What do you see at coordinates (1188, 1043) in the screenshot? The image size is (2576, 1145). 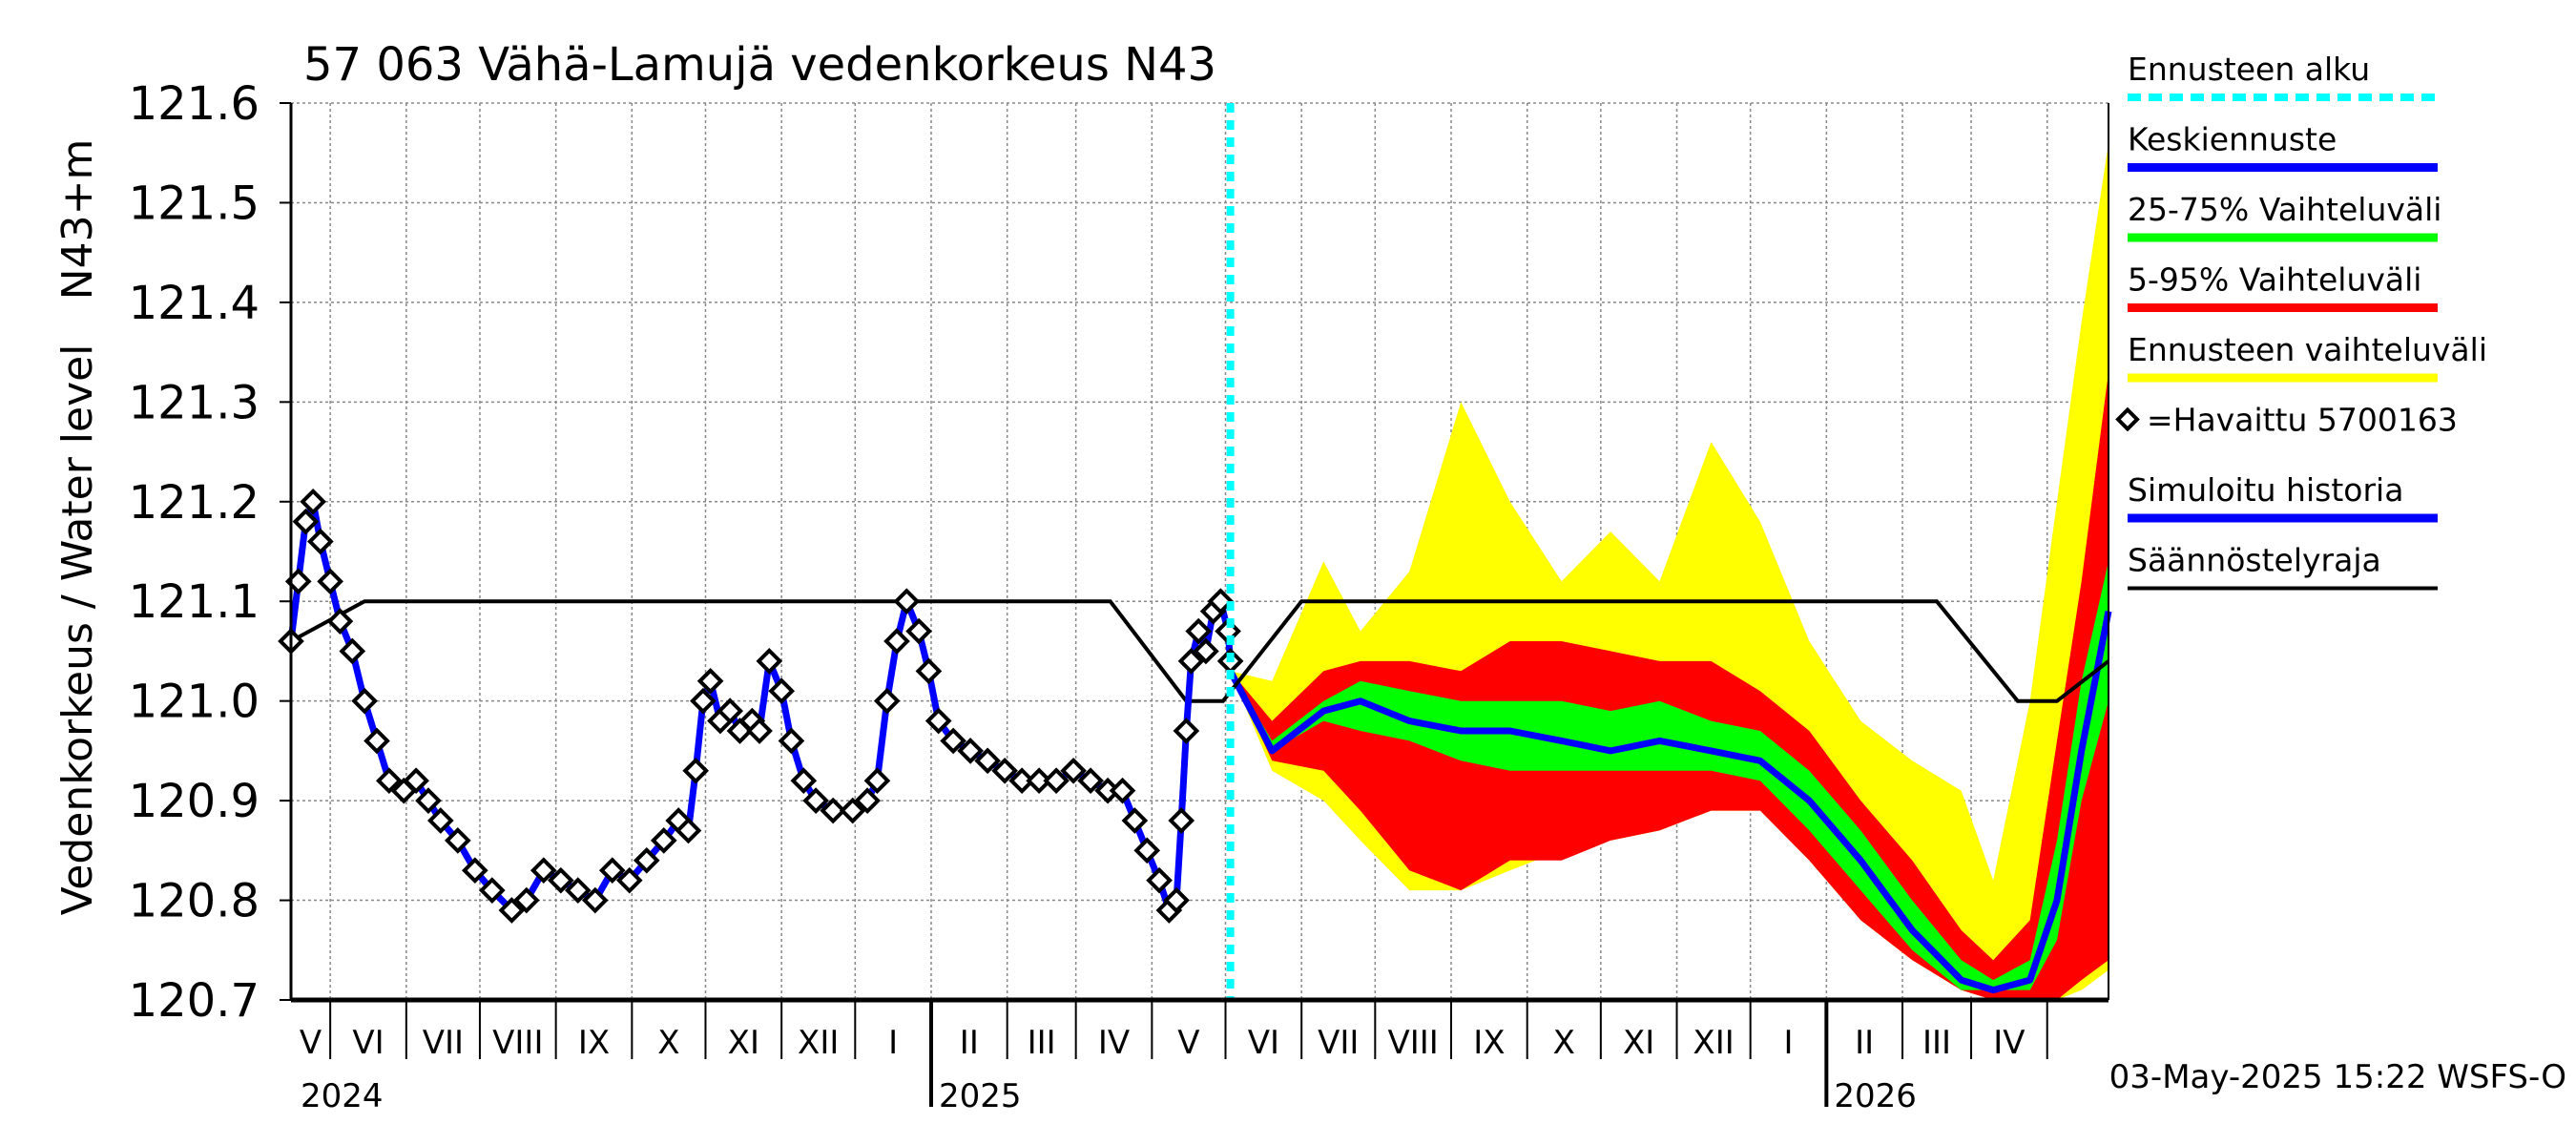 I see `month-label: V` at bounding box center [1188, 1043].